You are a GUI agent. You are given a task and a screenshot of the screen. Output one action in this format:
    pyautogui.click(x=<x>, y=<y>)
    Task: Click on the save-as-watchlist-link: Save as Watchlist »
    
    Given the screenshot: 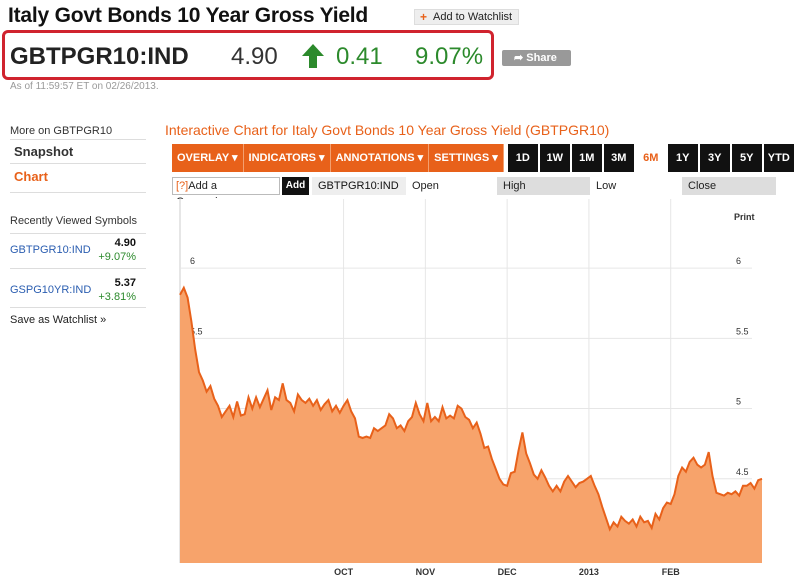 What is the action you would take?
    pyautogui.click(x=58, y=320)
    